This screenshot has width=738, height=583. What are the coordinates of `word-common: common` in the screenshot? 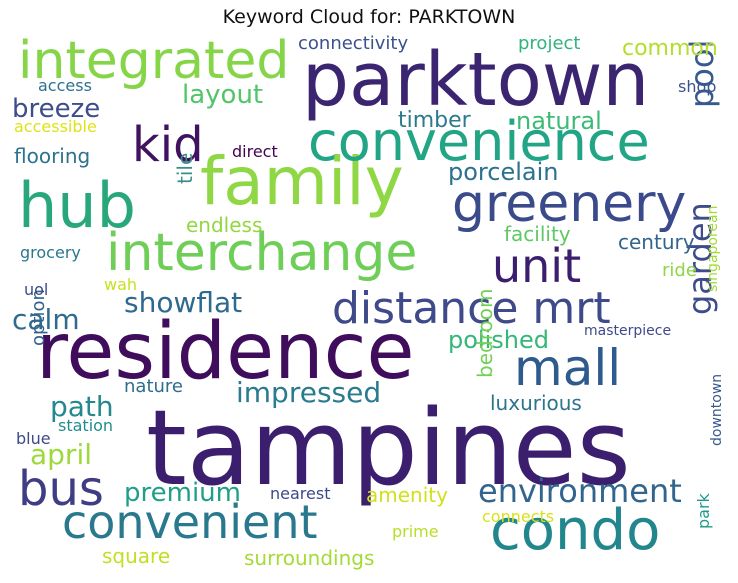 It's located at (670, 48).